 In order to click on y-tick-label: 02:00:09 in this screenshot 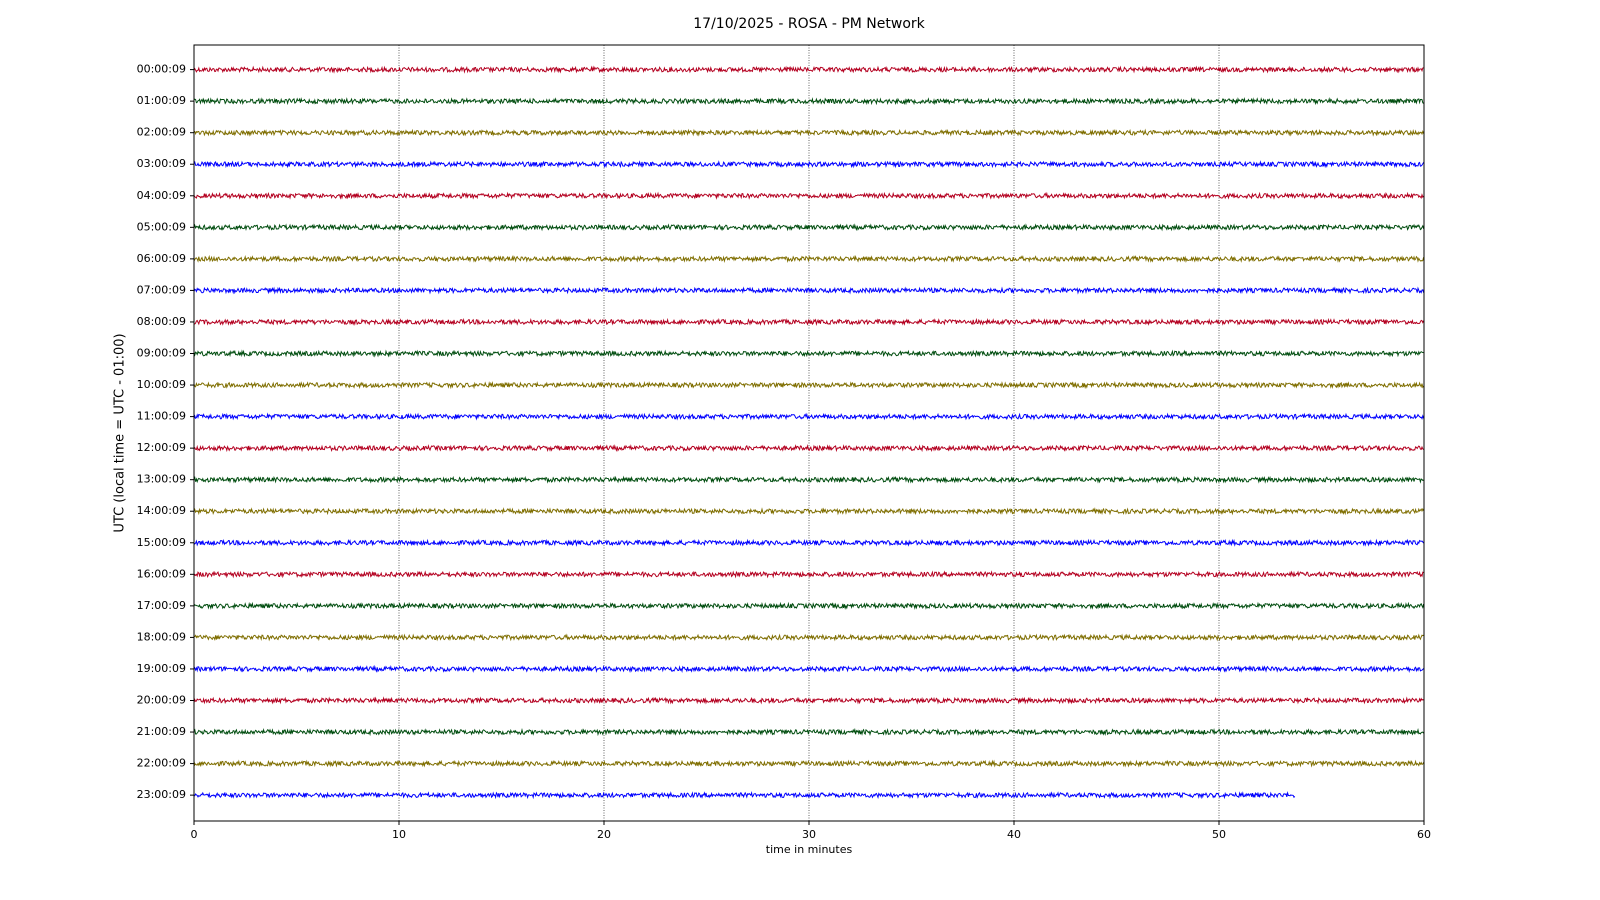, I will do `click(161, 132)`.